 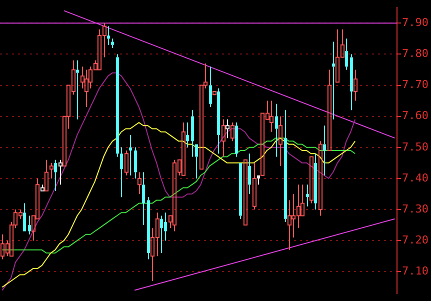 I want to click on y-tick-label: 7.60, so click(x=415, y=115).